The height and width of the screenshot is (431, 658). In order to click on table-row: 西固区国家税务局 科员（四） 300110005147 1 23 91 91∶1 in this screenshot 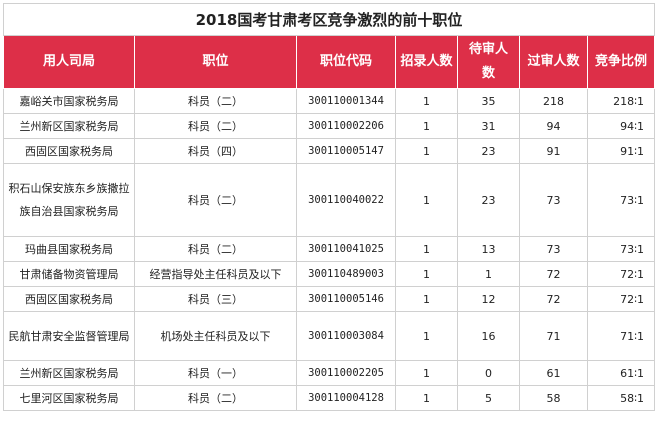, I will do `click(329, 151)`.